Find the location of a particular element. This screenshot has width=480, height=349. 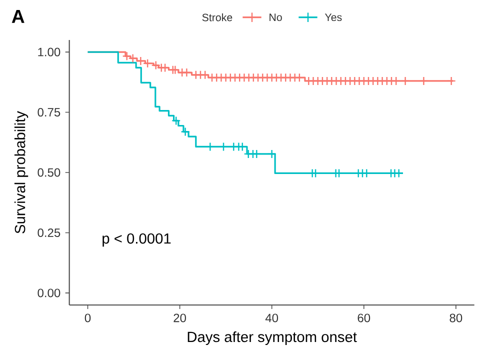

legend-title: Stroke is located at coordinates (217, 17).